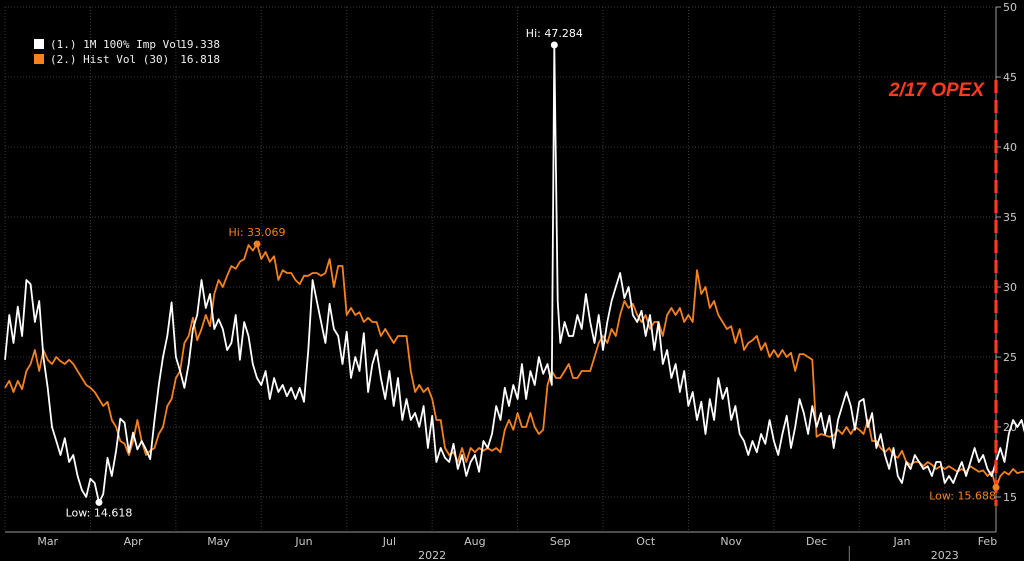 The height and width of the screenshot is (561, 1024). What do you see at coordinates (1010, 147) in the screenshot?
I see `y-tick-label: 40` at bounding box center [1010, 147].